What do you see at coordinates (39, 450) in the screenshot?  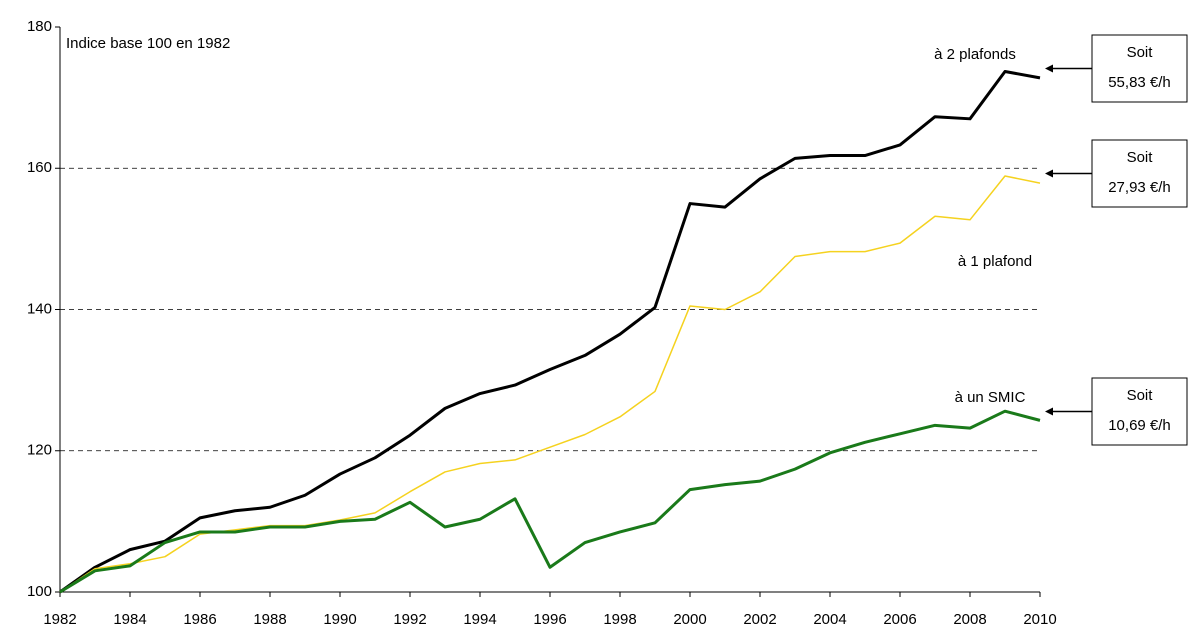 I see `y-tick-label: 120` at bounding box center [39, 450].